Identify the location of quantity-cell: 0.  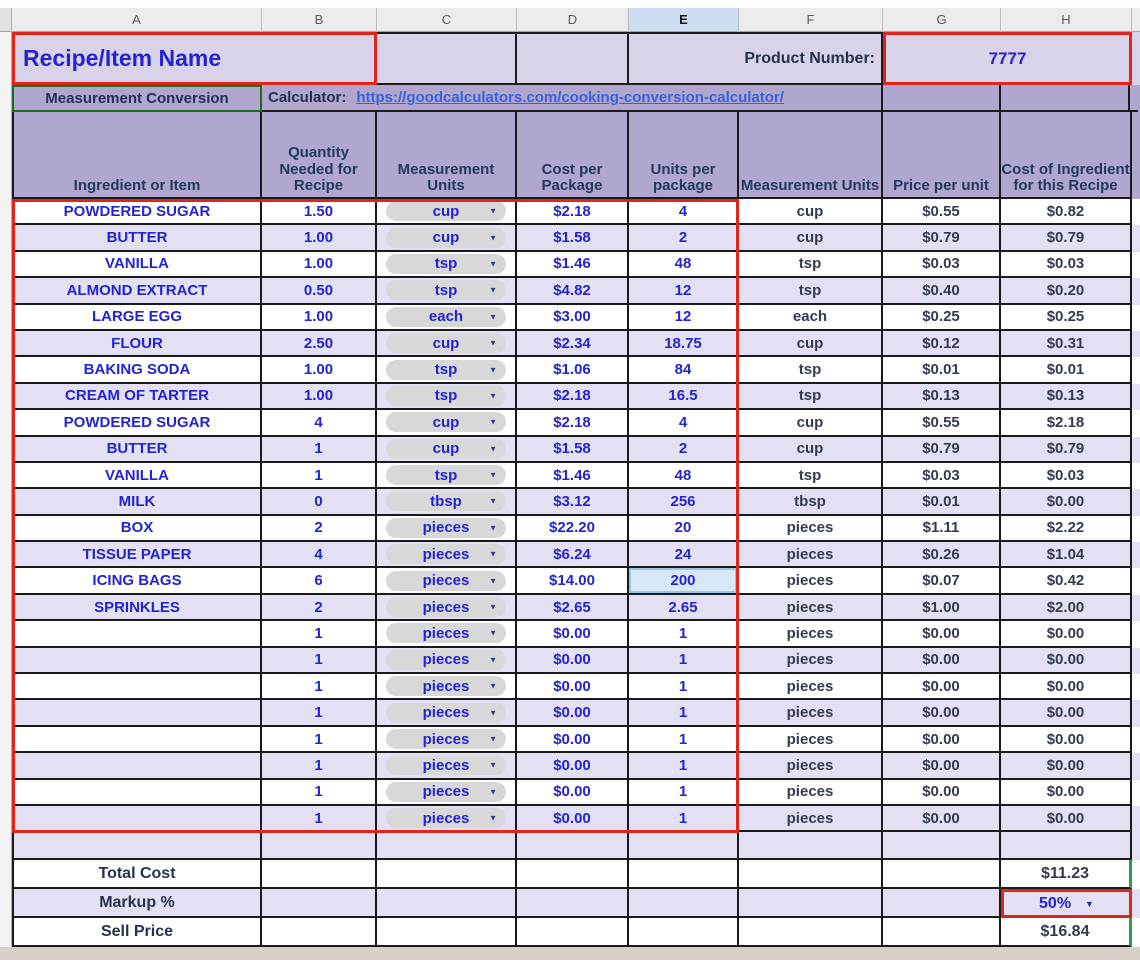
(319, 502).